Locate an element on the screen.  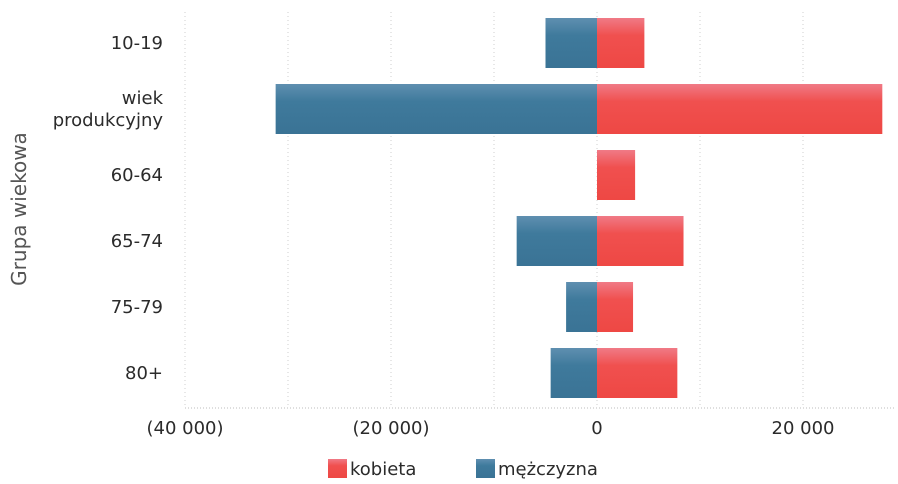
x-tick-labels: (40 000) (20 000) 0 20 000 is located at coordinates (490, 428).